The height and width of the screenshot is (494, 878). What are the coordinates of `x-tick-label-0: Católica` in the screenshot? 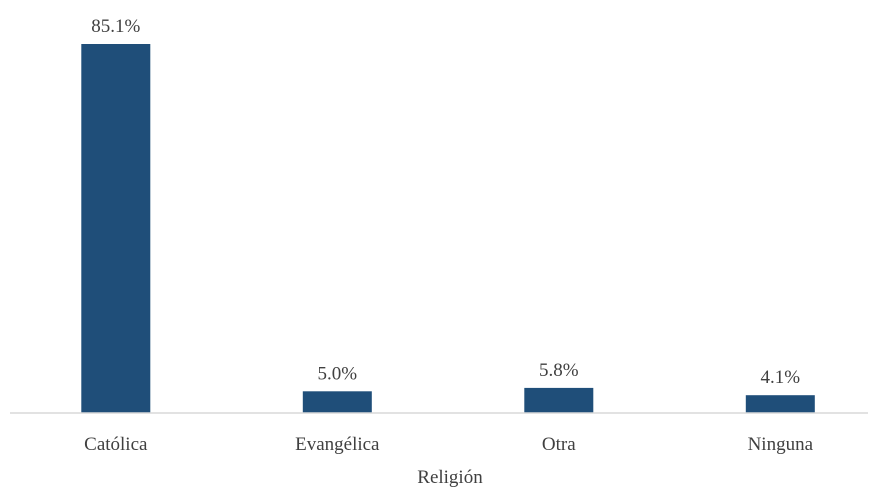 It's located at (116, 444).